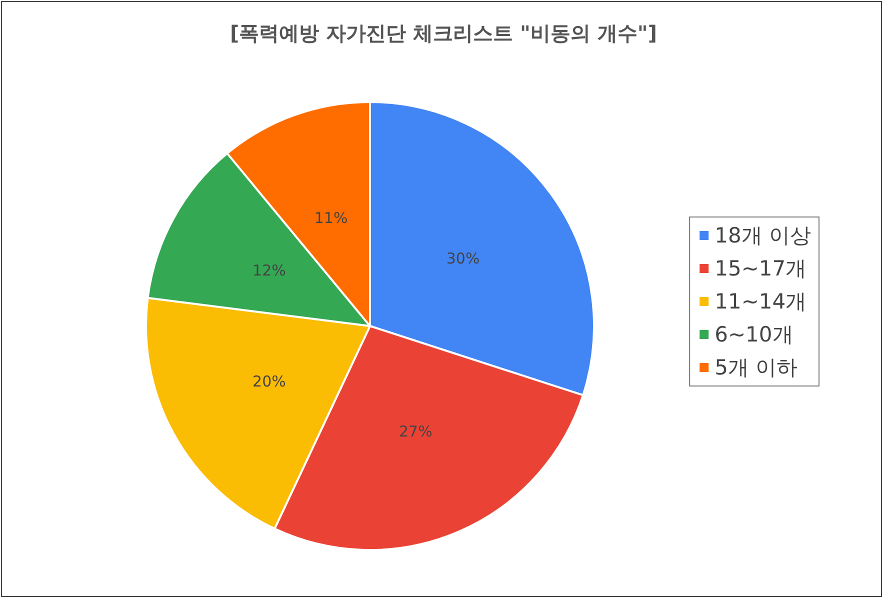 The height and width of the screenshot is (603, 887). What do you see at coordinates (269, 381) in the screenshot?
I see `data-label: 20%` at bounding box center [269, 381].